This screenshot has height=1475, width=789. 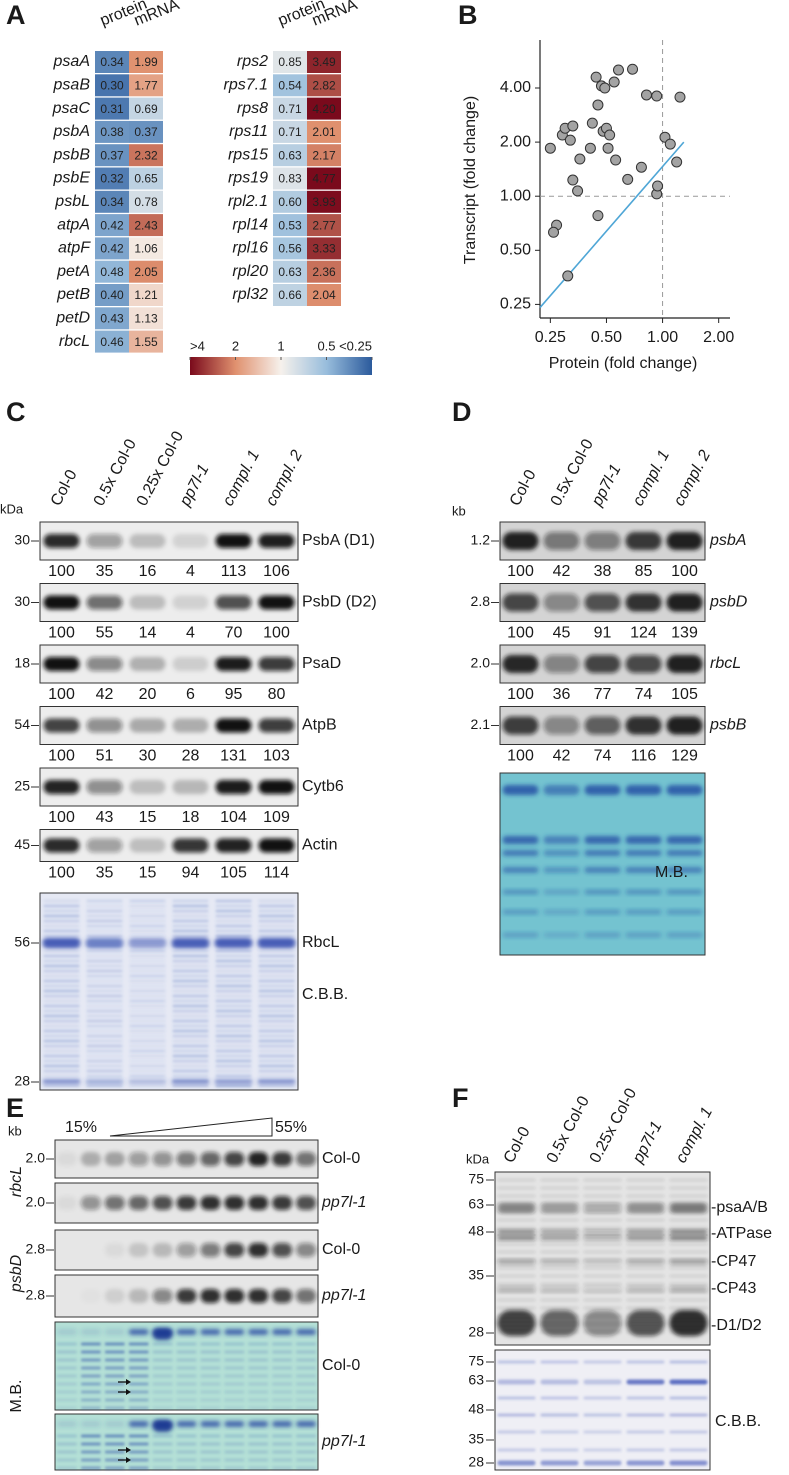 What do you see at coordinates (250, 271) in the screenshot?
I see `gene-label: rpl20` at bounding box center [250, 271].